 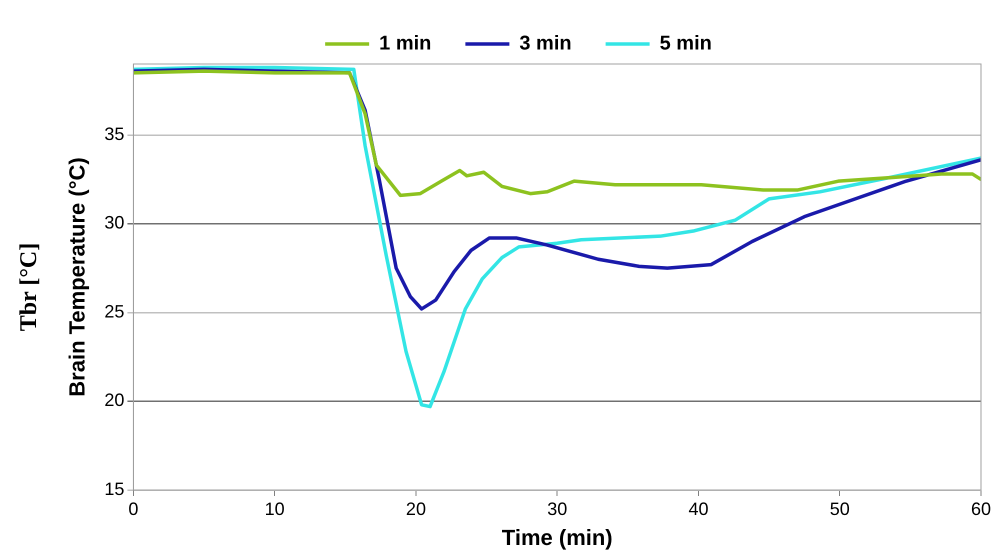 I want to click on x-tick-label: 50, so click(x=840, y=508).